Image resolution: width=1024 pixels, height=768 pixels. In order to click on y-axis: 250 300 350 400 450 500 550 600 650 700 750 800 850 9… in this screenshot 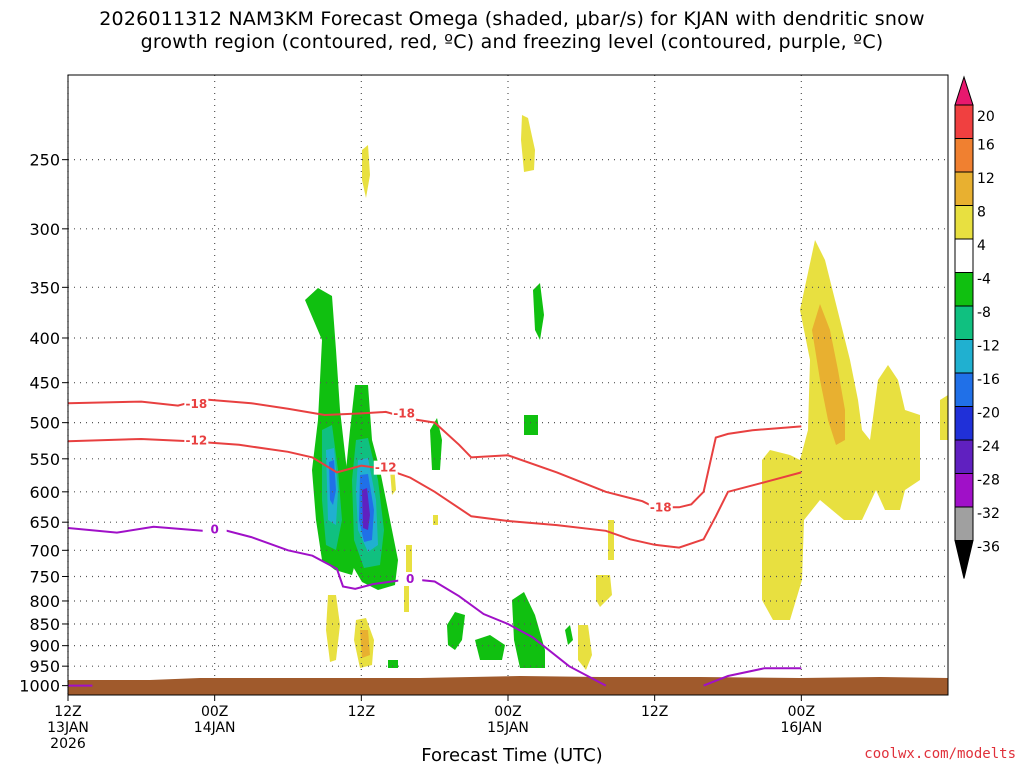, I will do `click(43, 423)`.